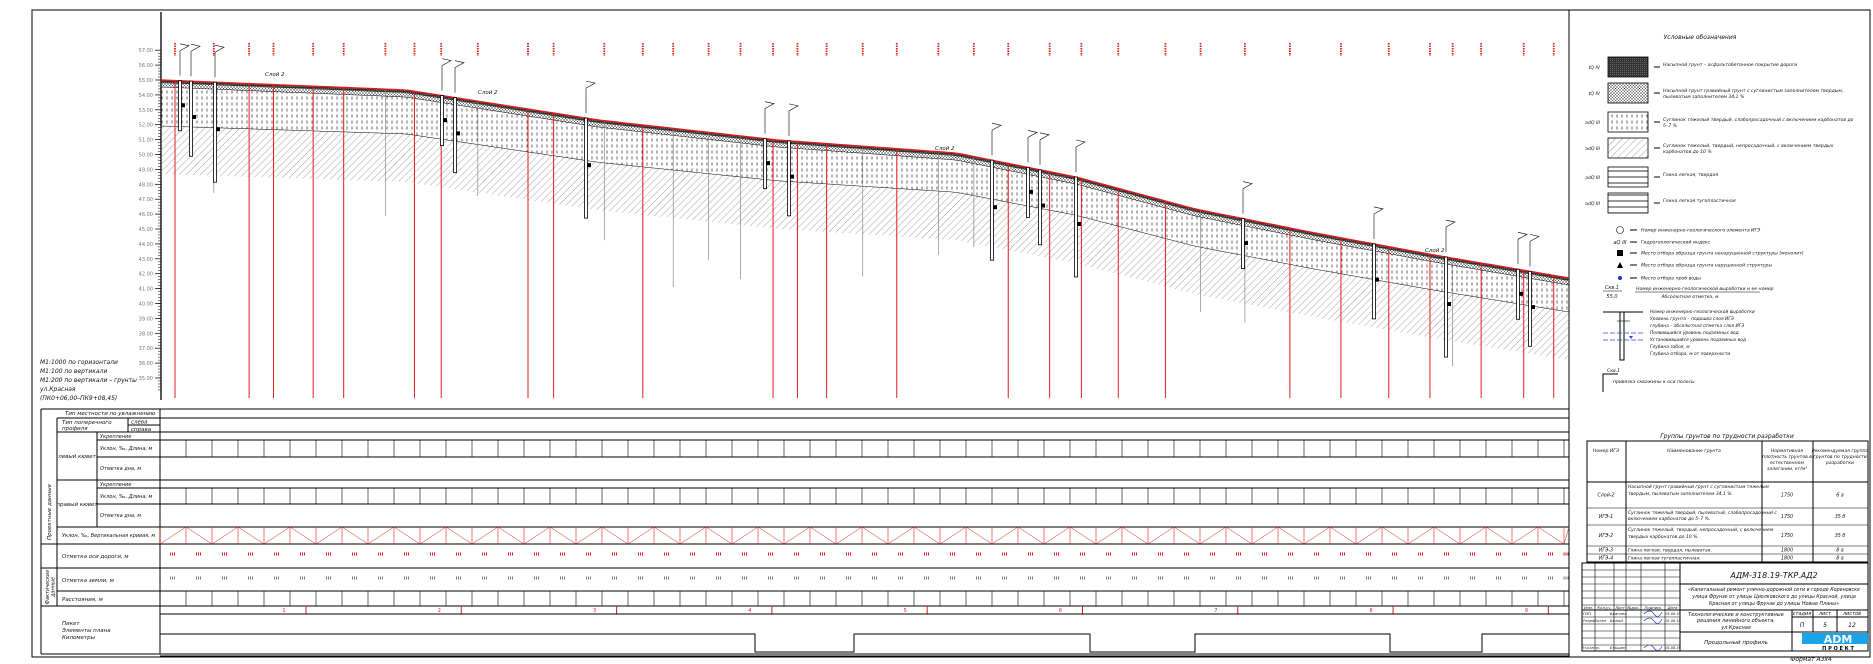  What do you see at coordinates (146, 156) in the screenshot?
I see `axis-tick-label: 50.00` at bounding box center [146, 156].